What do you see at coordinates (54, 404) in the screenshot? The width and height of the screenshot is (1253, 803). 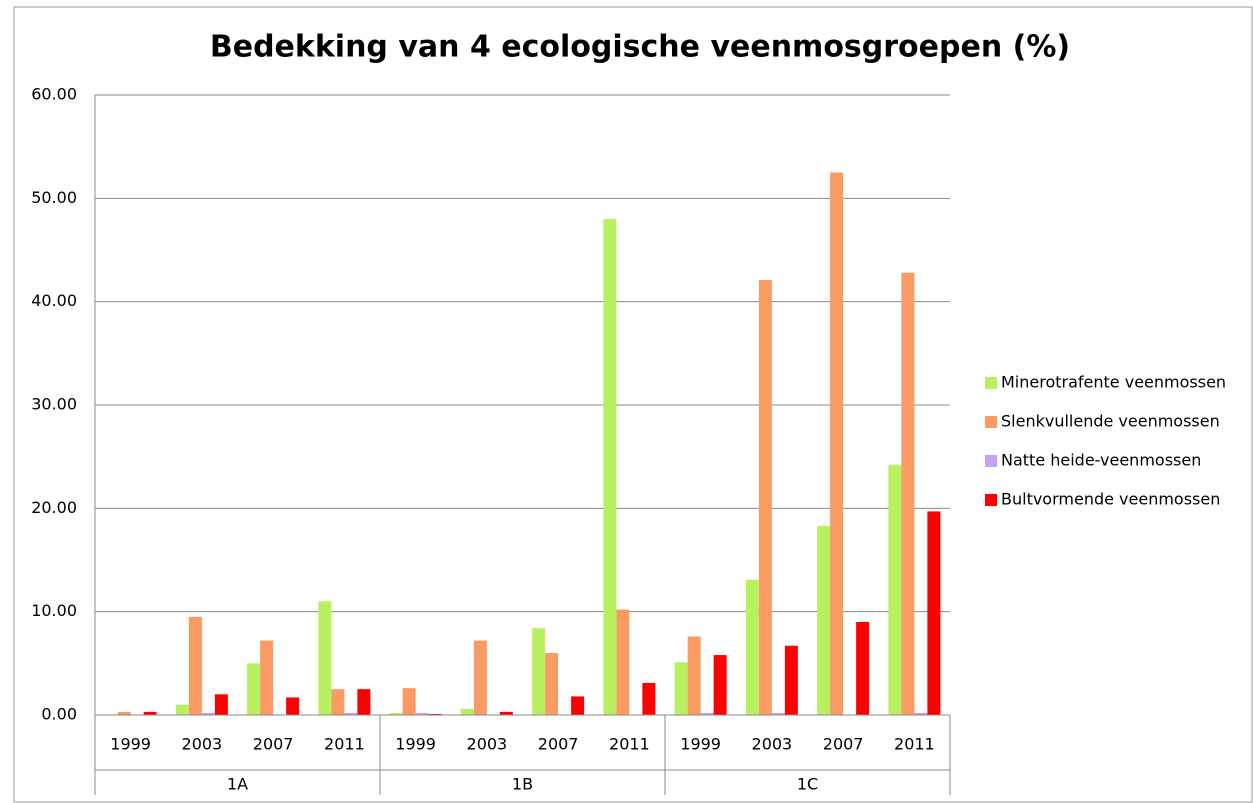 I see `y-tick-label: 30.00` at bounding box center [54, 404].